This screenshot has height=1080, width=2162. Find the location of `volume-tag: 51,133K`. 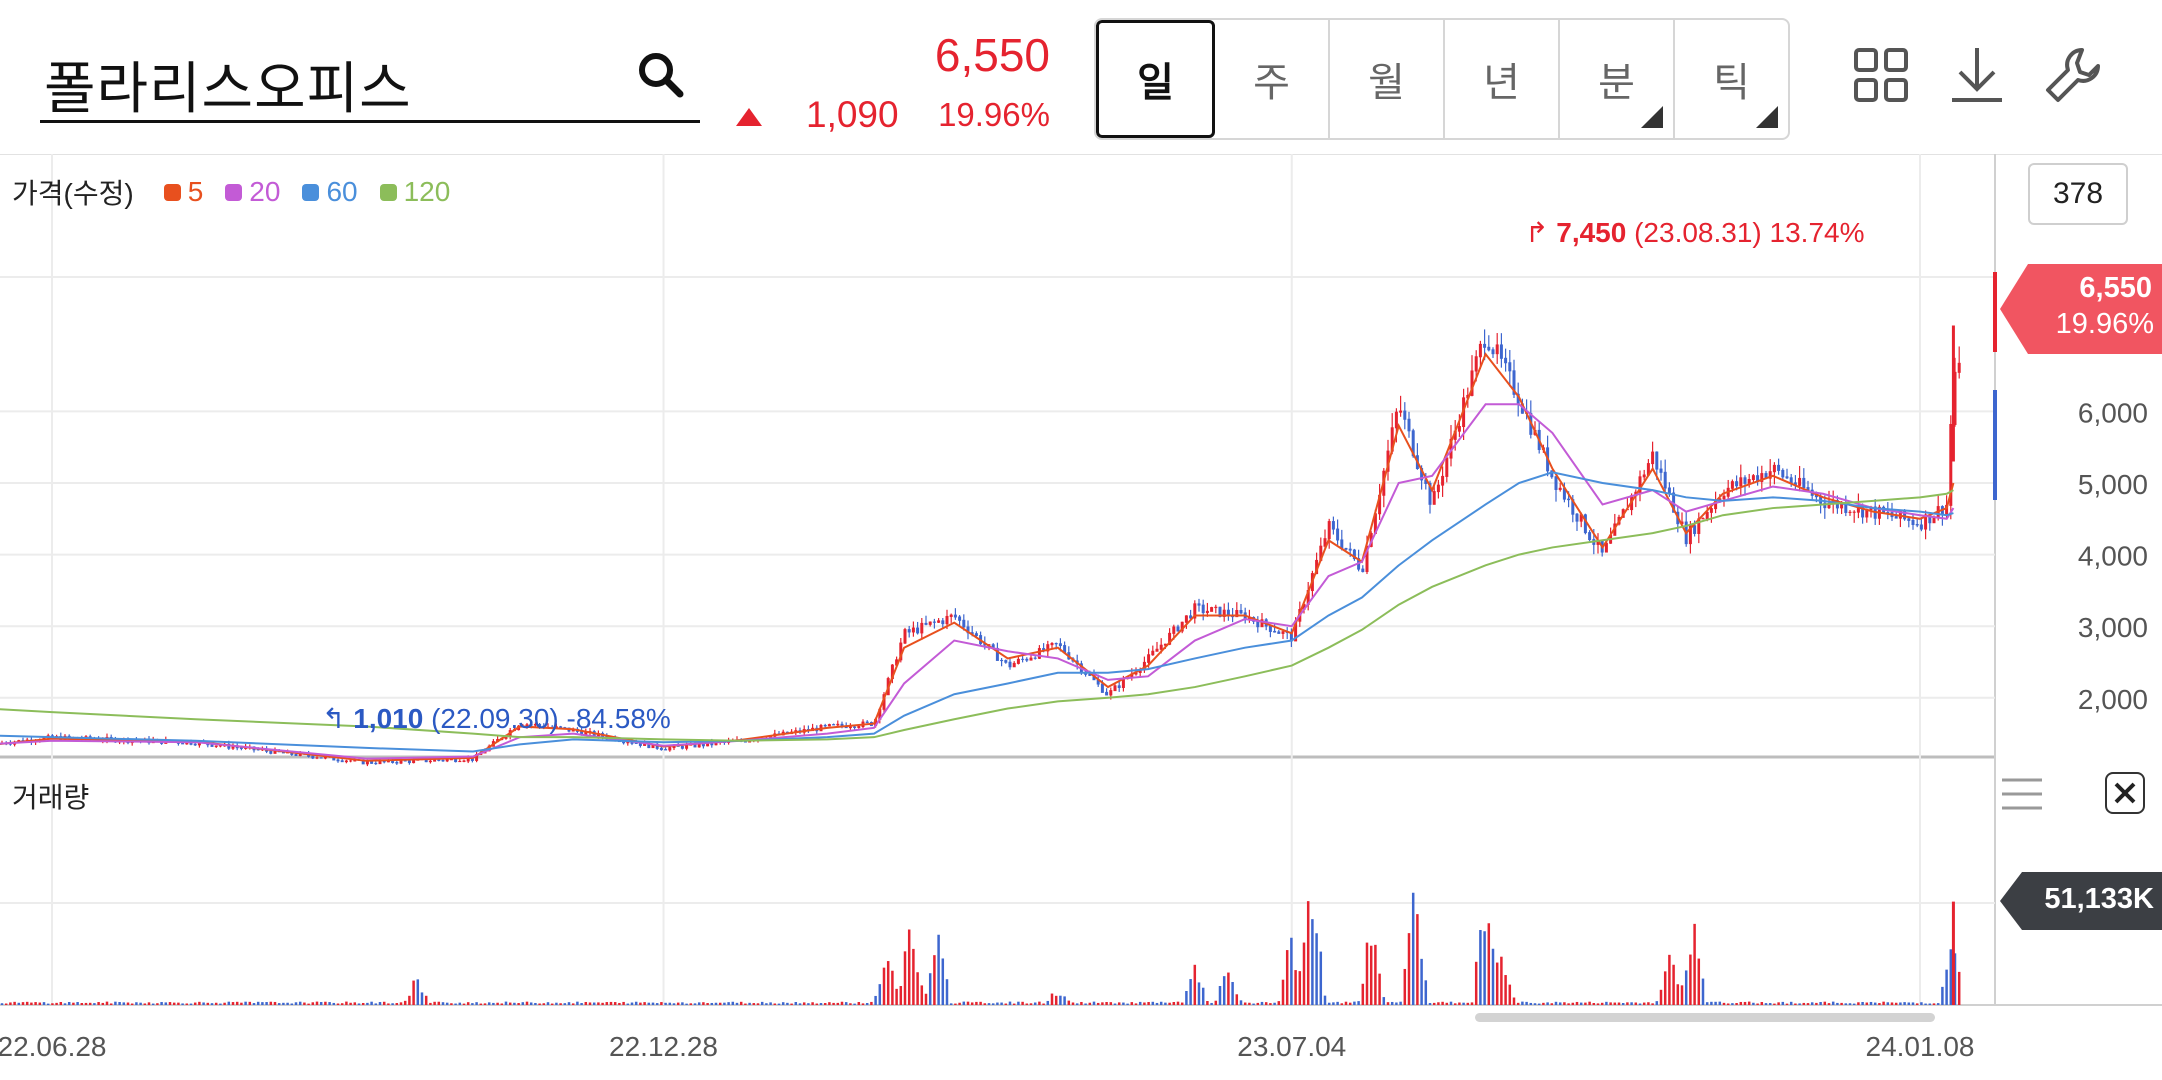

volume-tag: 51,133K is located at coordinates (2081, 901).